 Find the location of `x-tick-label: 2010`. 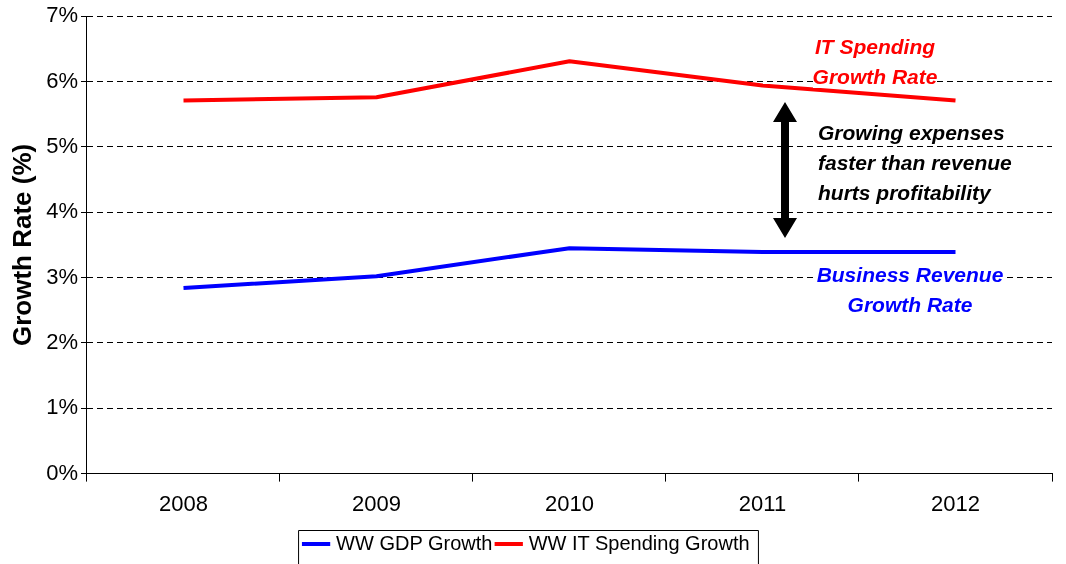

x-tick-label: 2010 is located at coordinates (569, 503).